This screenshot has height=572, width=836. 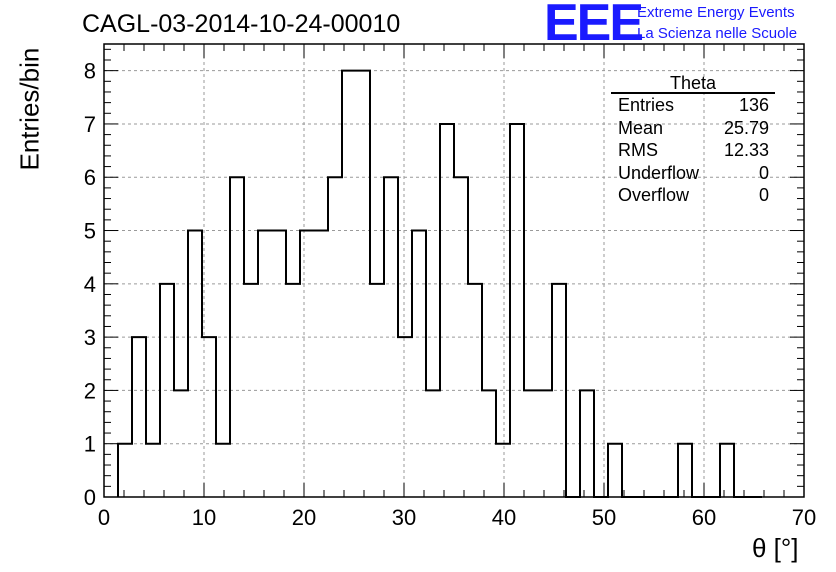 What do you see at coordinates (90, 284) in the screenshot?
I see `y-tick-label: 4` at bounding box center [90, 284].